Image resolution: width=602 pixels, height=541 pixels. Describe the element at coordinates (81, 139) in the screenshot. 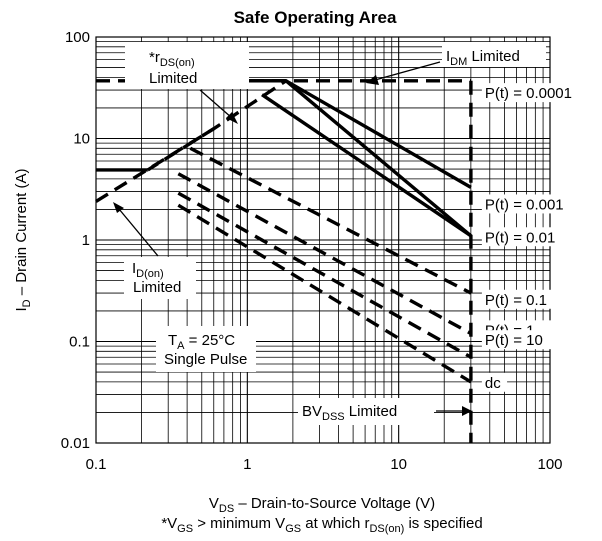

I see `y-tick-label: 10` at that location.